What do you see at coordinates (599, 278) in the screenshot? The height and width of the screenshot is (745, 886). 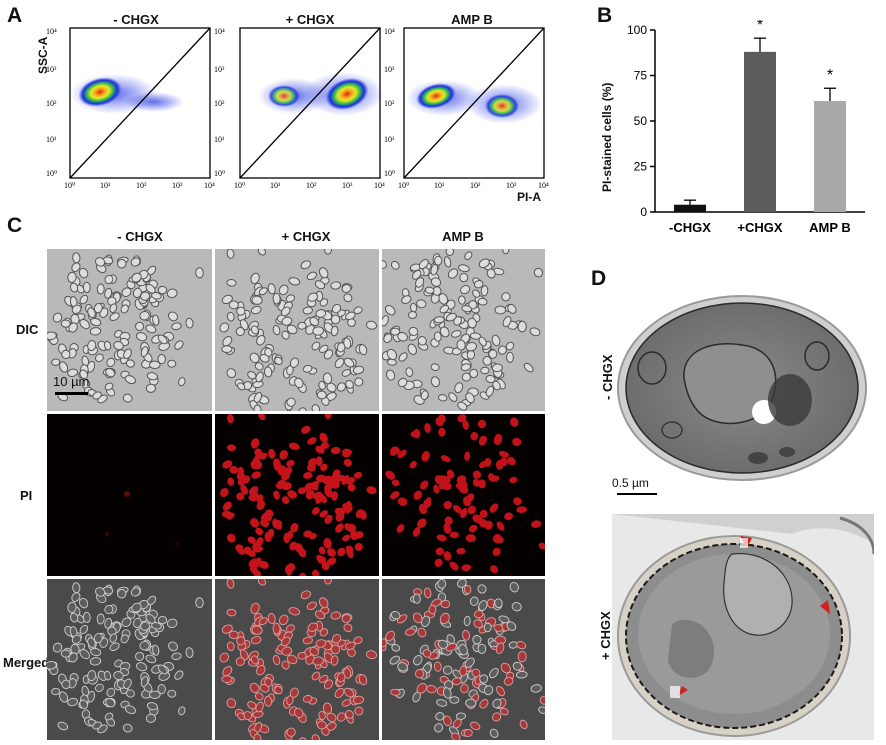 I see `panel-label-d: D` at bounding box center [599, 278].